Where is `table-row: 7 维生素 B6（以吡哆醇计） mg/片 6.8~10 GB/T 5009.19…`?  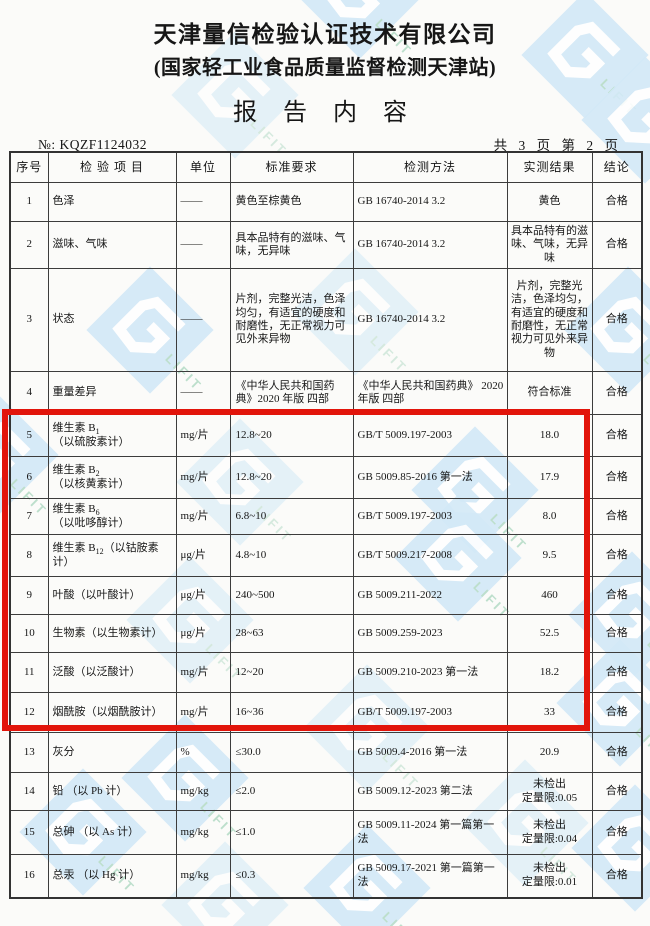 table-row: 7 维生素 B6（以吡哆醇计） mg/片 6.8~10 GB/T 5009.19… is located at coordinates (326, 516).